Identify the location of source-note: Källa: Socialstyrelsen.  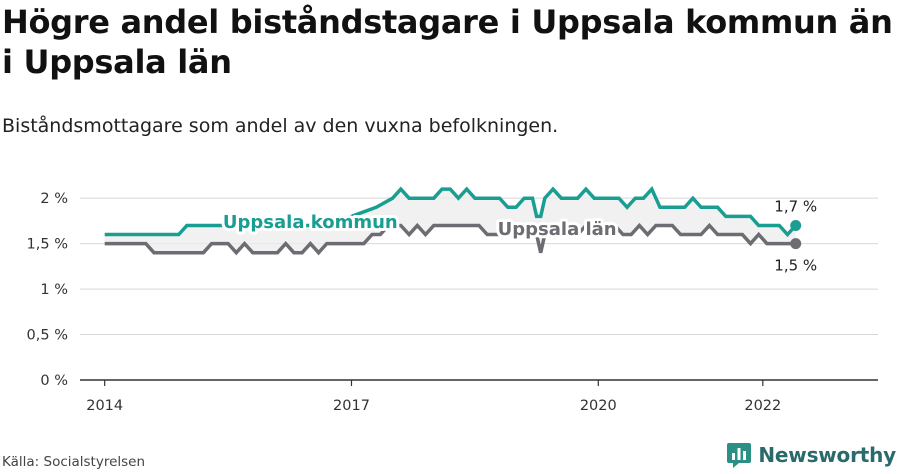
(74, 462).